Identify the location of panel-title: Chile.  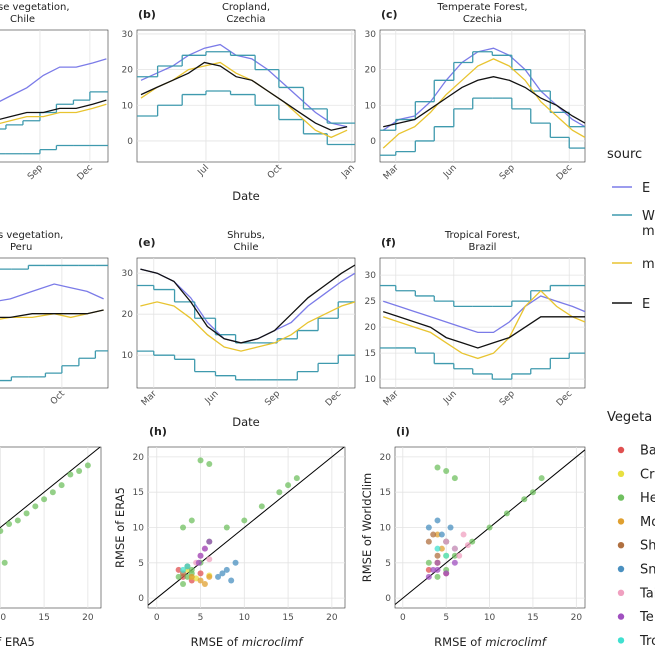
(22, 19).